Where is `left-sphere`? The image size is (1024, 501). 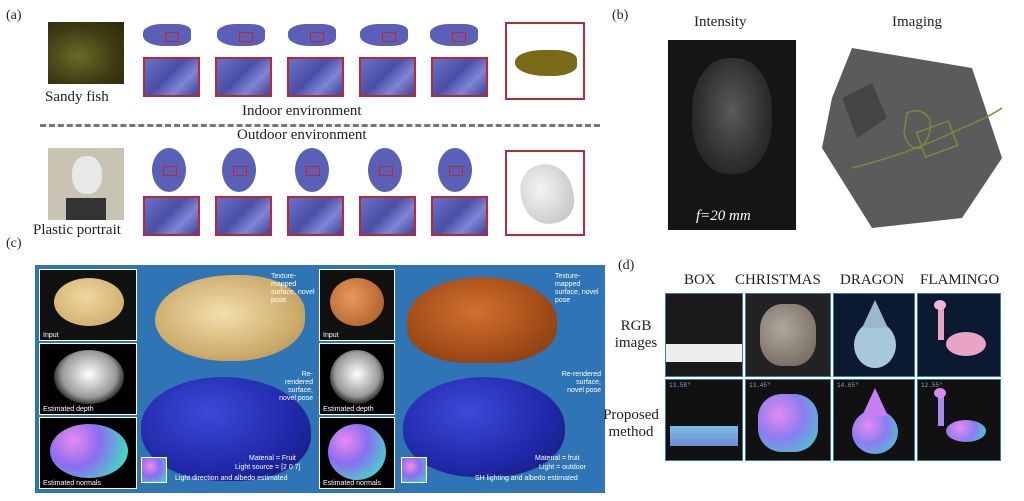 left-sphere is located at coordinates (154, 470).